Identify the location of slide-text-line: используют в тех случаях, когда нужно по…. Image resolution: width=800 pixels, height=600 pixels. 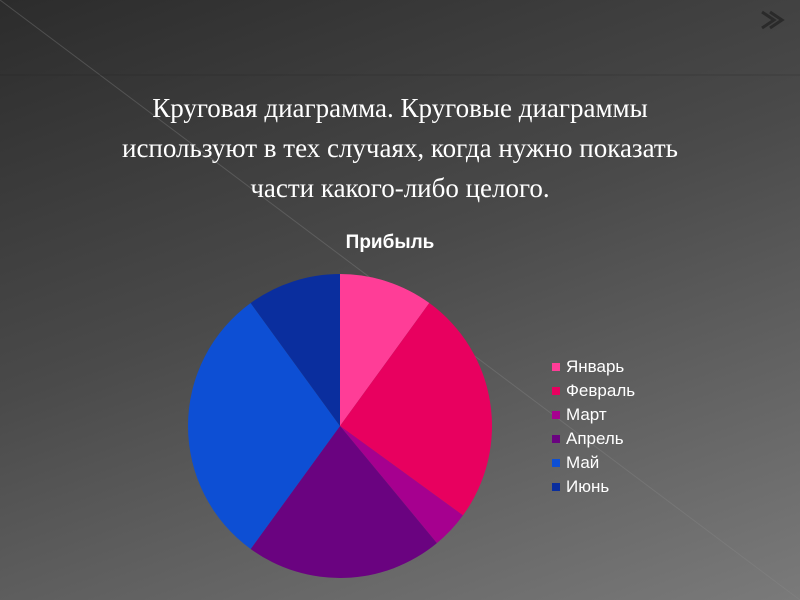
(400, 148).